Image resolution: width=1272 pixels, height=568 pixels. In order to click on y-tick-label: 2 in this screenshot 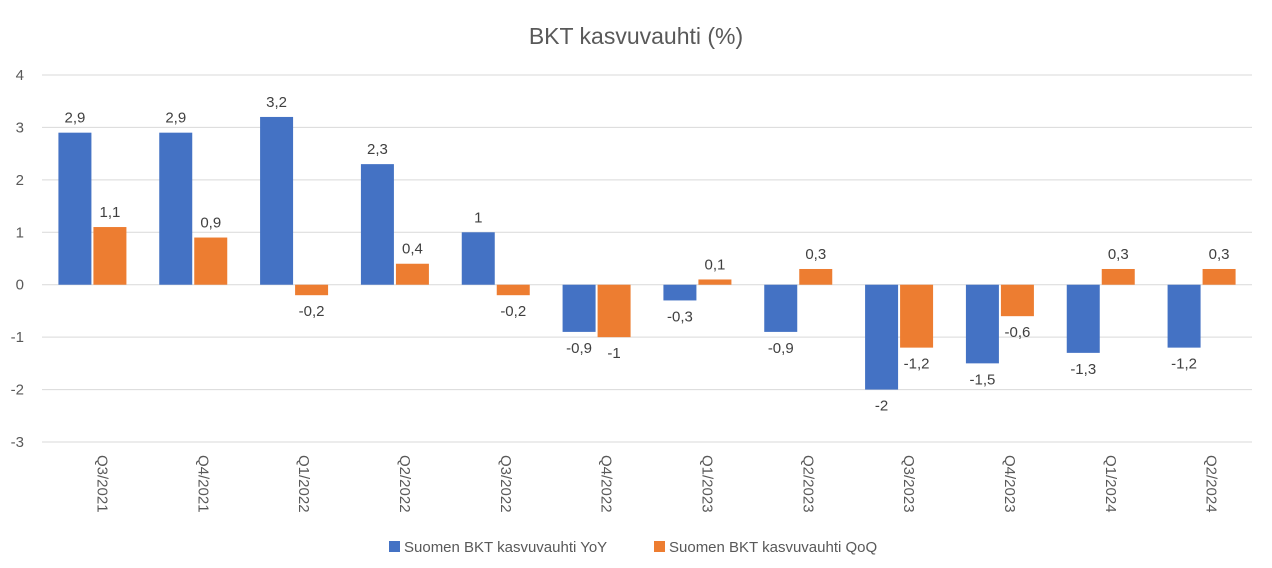, I will do `click(20, 180)`.